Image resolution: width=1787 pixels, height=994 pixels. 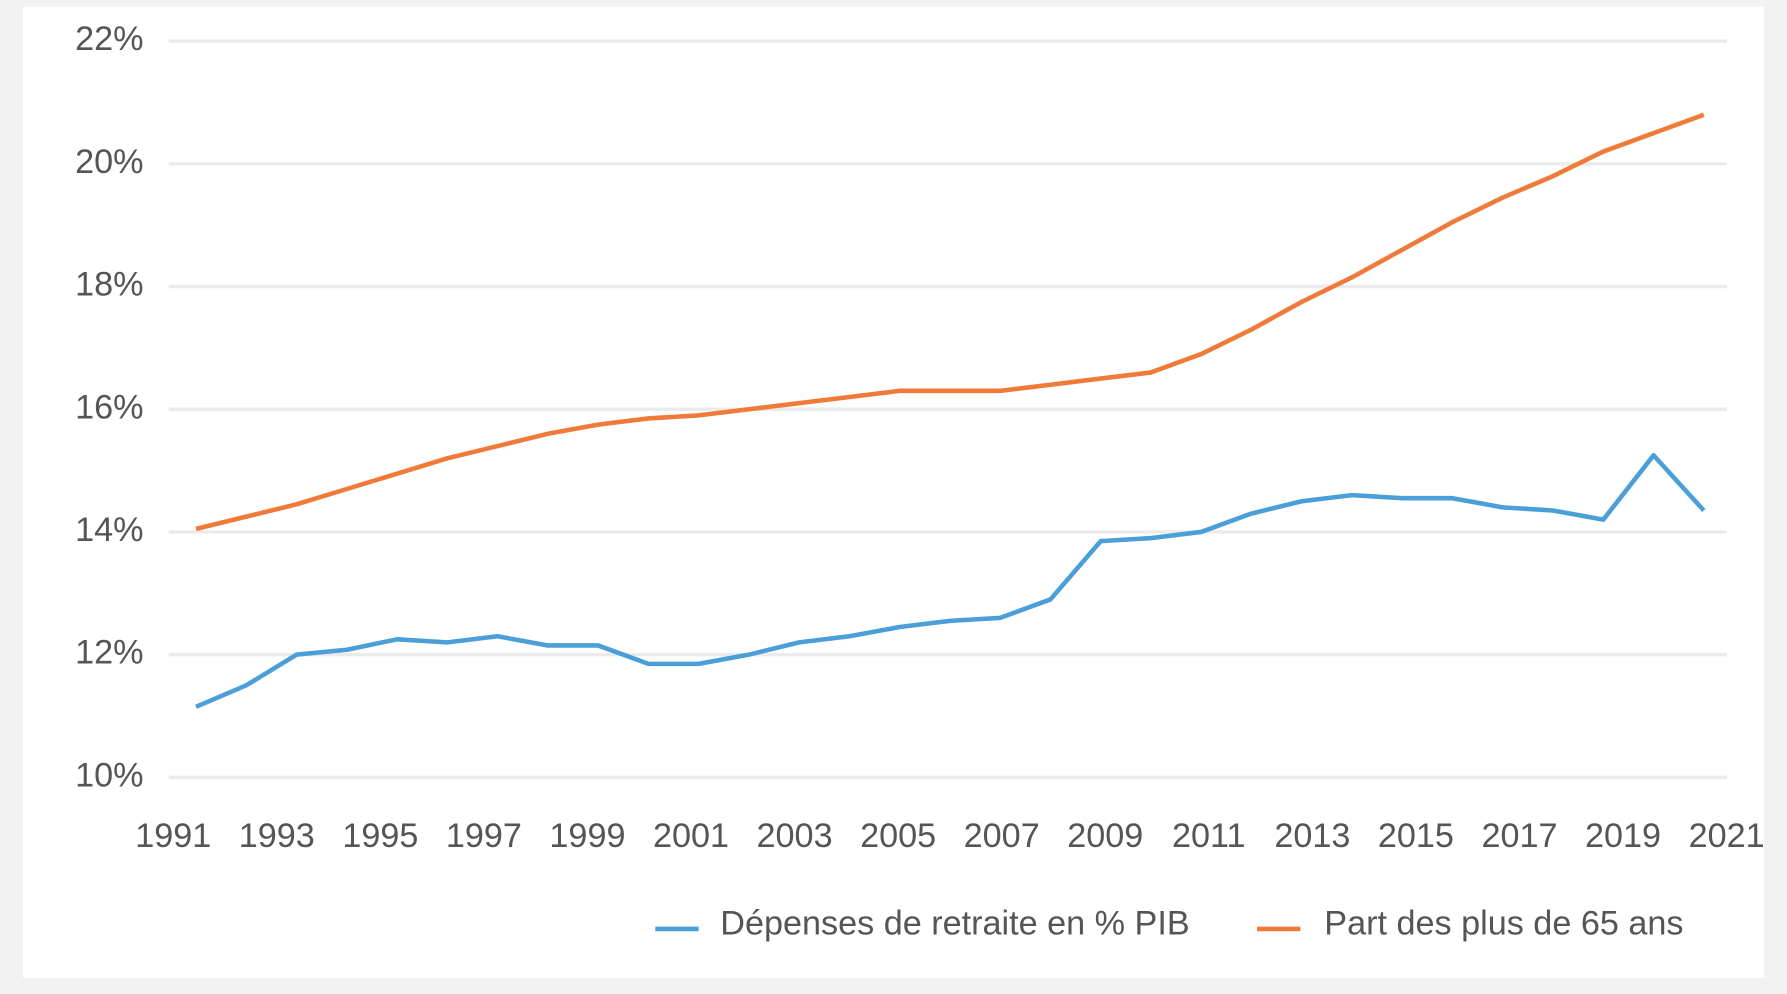 I want to click on x-tick-label: 2015, so click(x=1416, y=836).